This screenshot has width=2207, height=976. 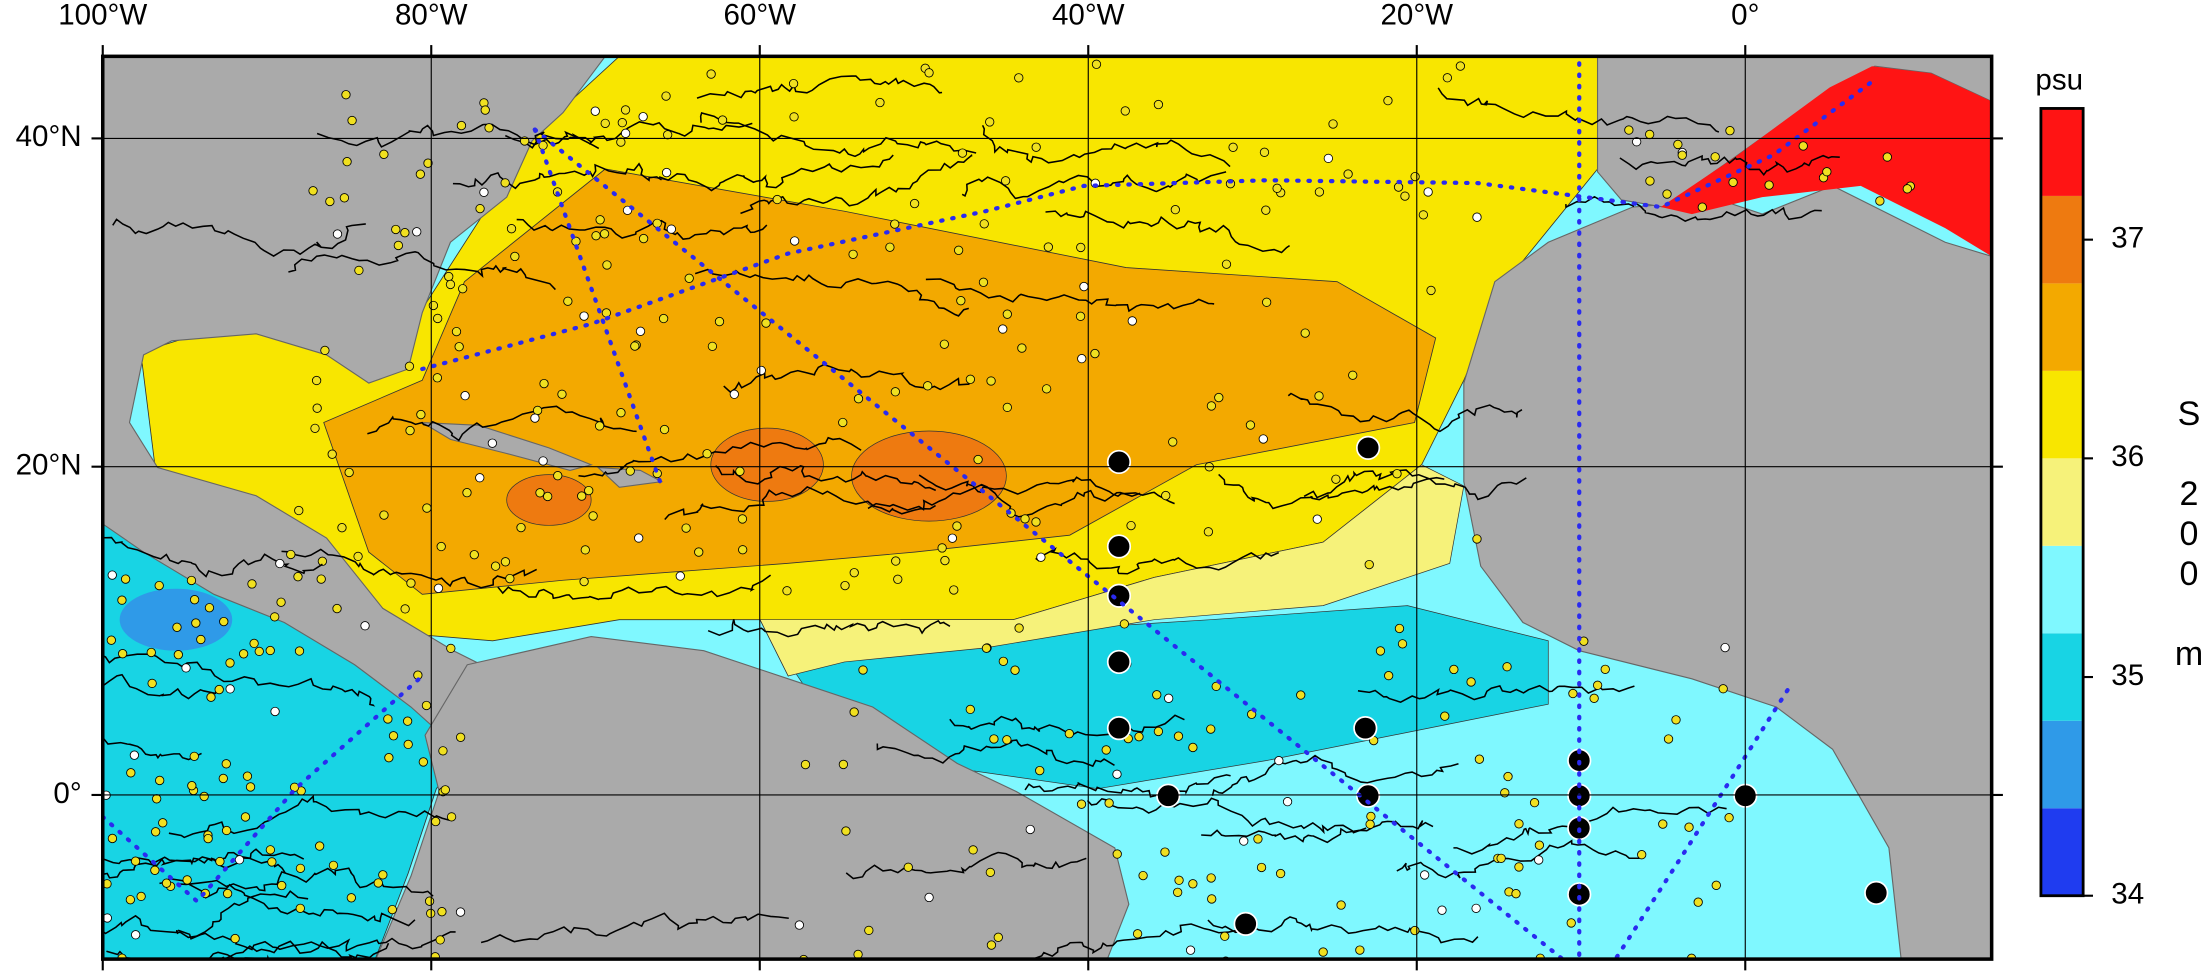 What do you see at coordinates (49, 464) in the screenshot?
I see `lat-tick-label: 20°N` at bounding box center [49, 464].